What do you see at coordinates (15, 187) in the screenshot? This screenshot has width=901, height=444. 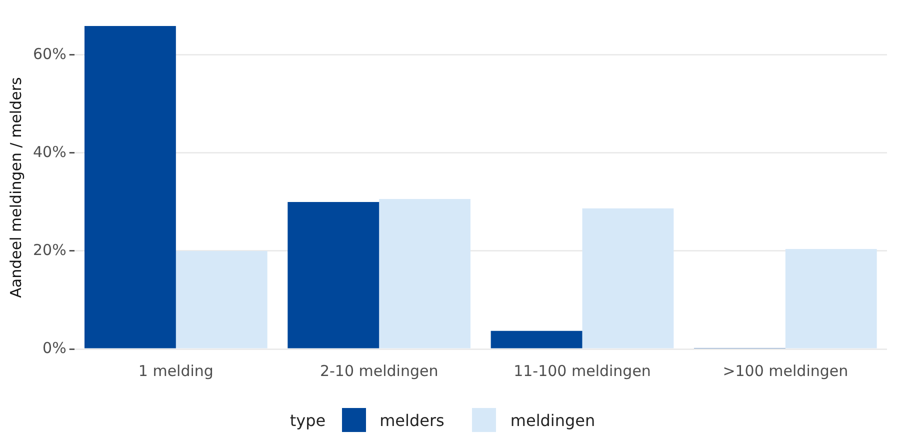 I see `y-axis-title: Aandeel meldingen / melders` at bounding box center [15, 187].